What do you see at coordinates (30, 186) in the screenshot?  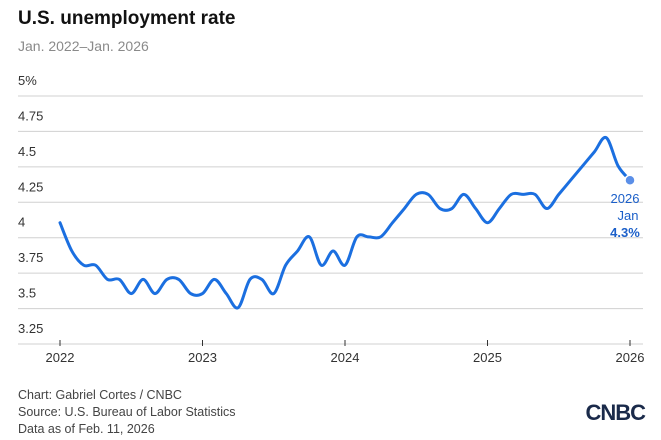 I see `y-tick-label: 4.25` at bounding box center [30, 186].